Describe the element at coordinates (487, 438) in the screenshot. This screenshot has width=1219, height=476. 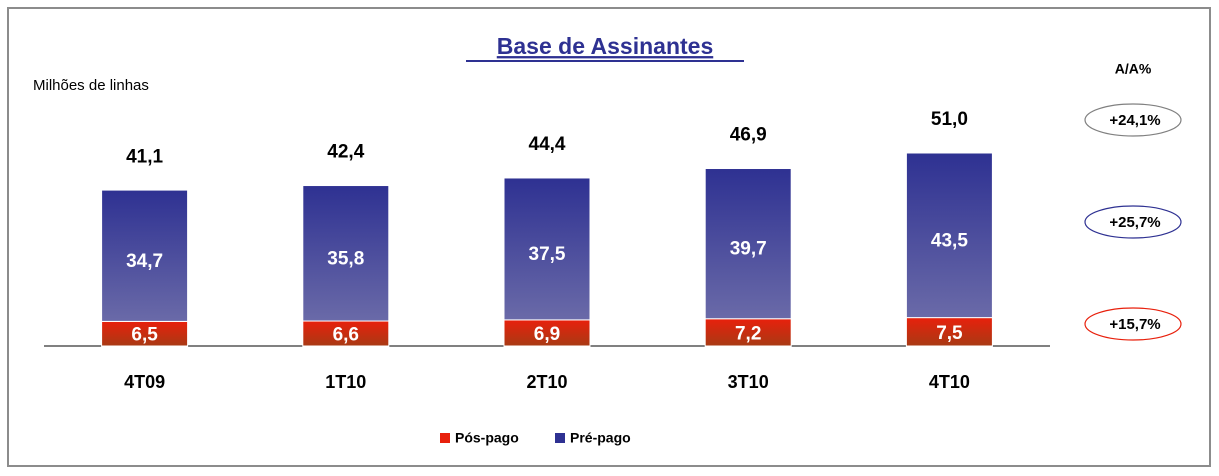
I see `legend-label: Pós-pago` at that location.